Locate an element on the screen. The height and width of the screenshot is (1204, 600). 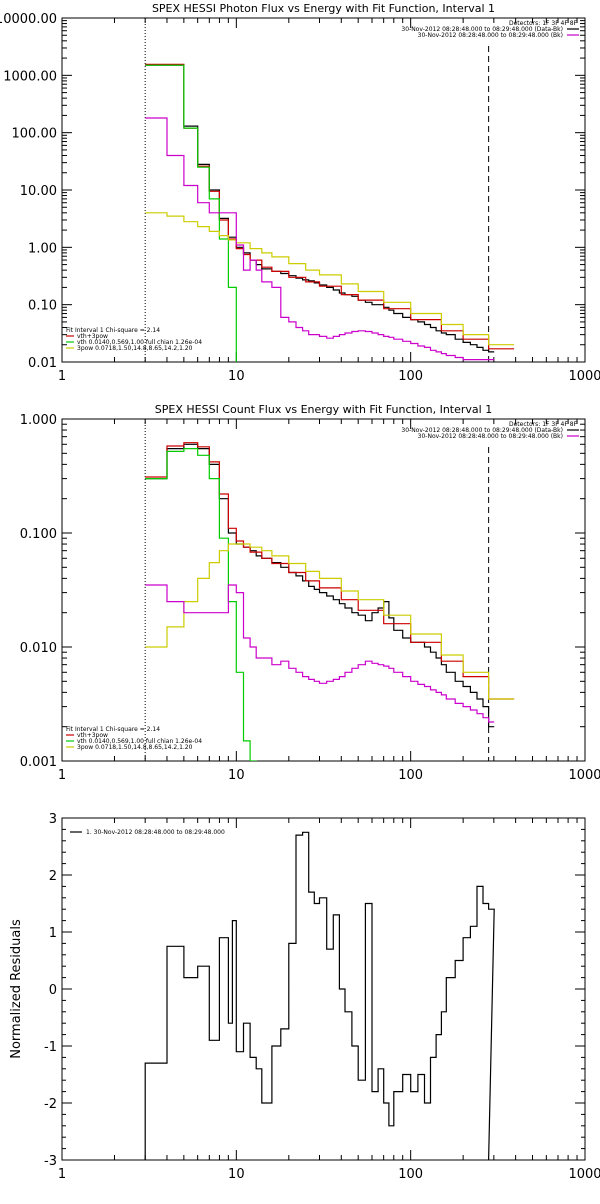
y-tick-label: 0.100 is located at coordinates (38, 534).